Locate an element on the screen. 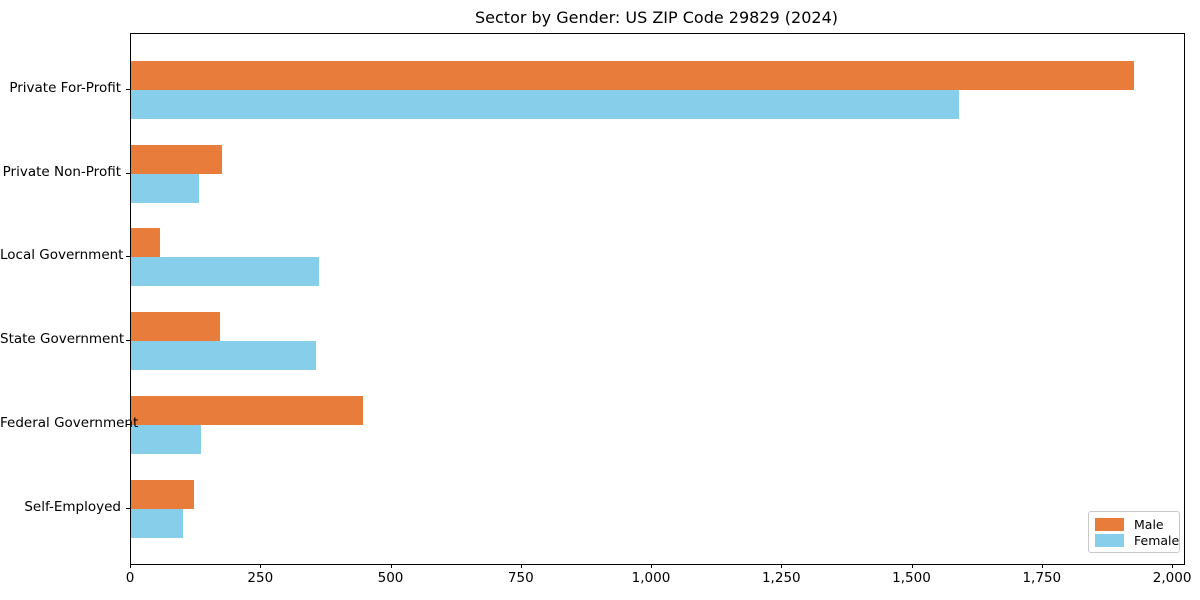 The image size is (1200, 600). x-tick-label: 750 is located at coordinates (520, 578).